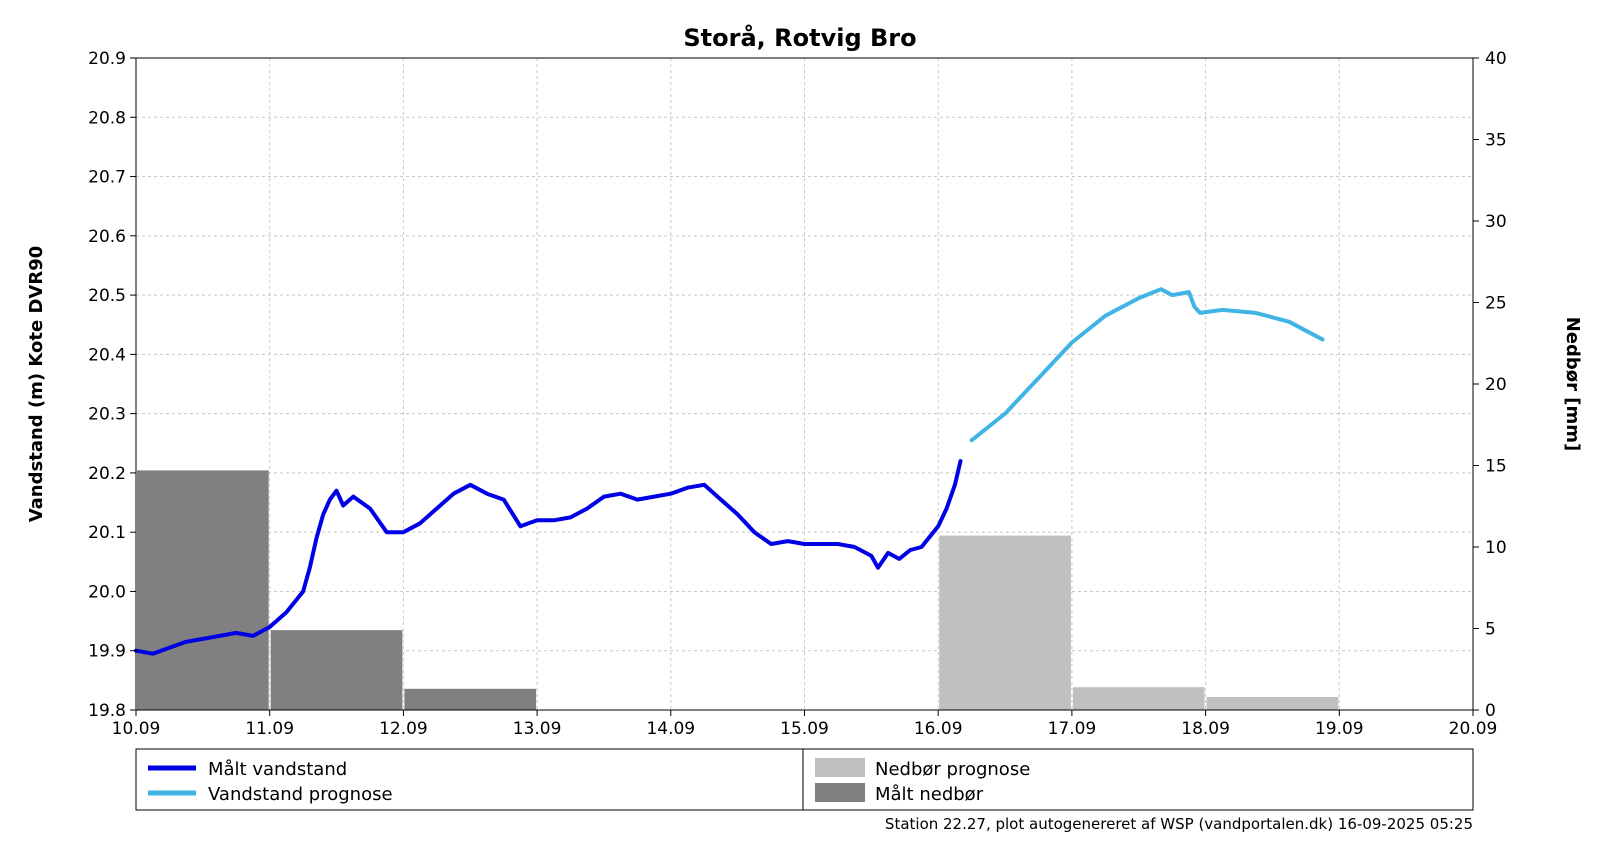 The height and width of the screenshot is (850, 1600). Describe the element at coordinates (107, 296) in the screenshot. I see `y-tick-label: 20.5` at that location.